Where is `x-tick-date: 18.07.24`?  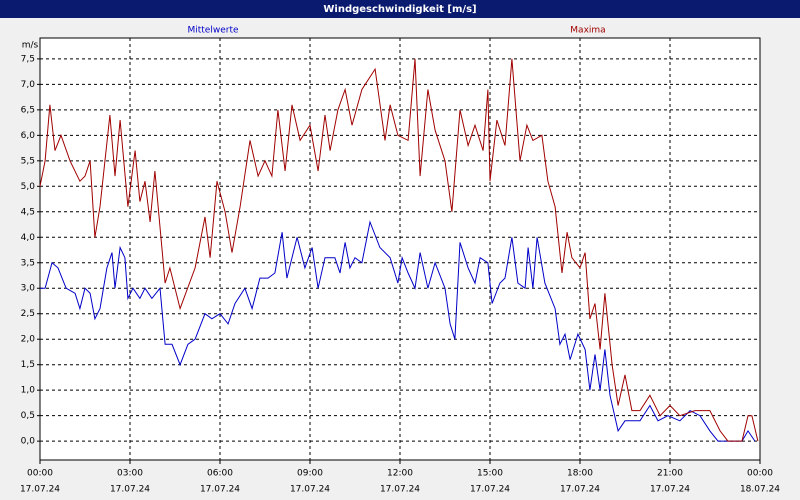
x-tick-date: 18.07.24 is located at coordinates (760, 490).